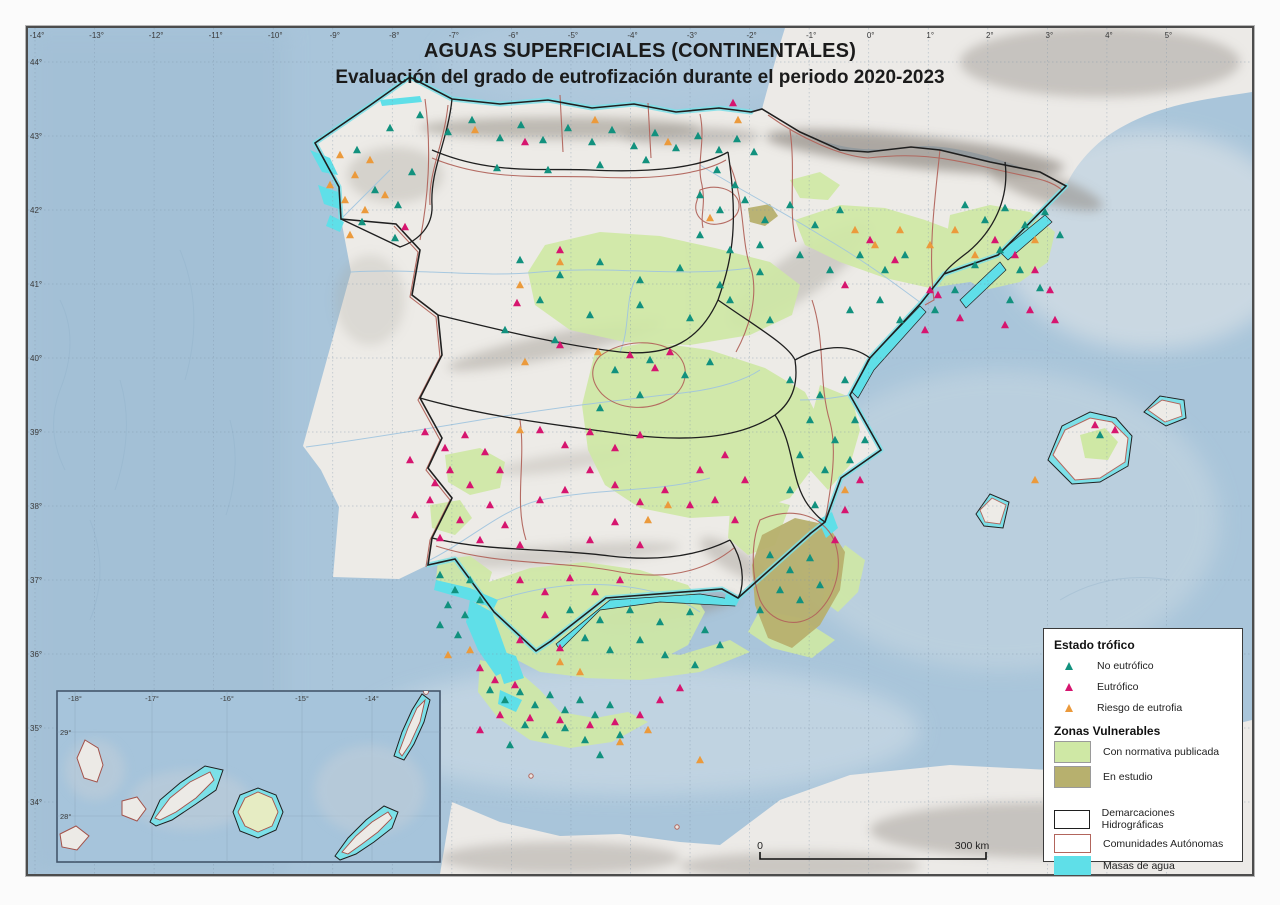  I want to click on legend-item-masas-agua: Masas de agua, so click(1144, 865).